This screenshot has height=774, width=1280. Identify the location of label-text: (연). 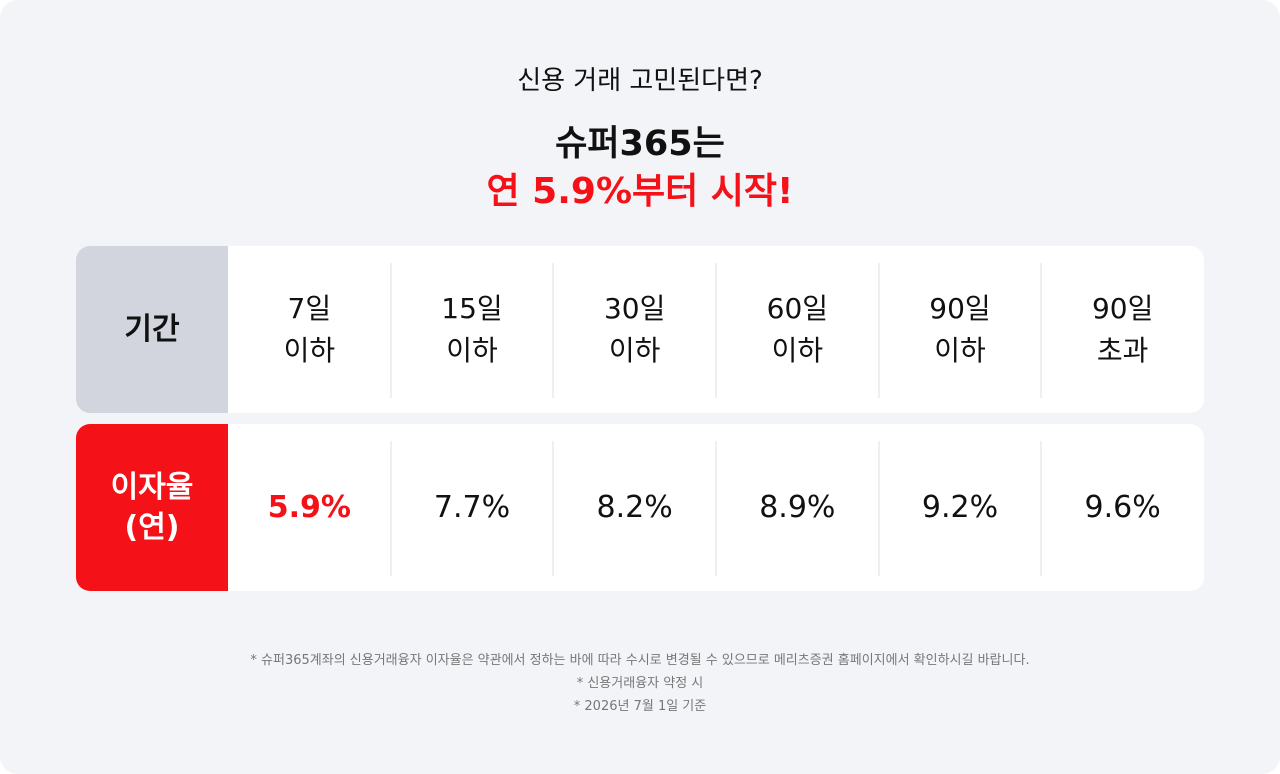
(152, 527).